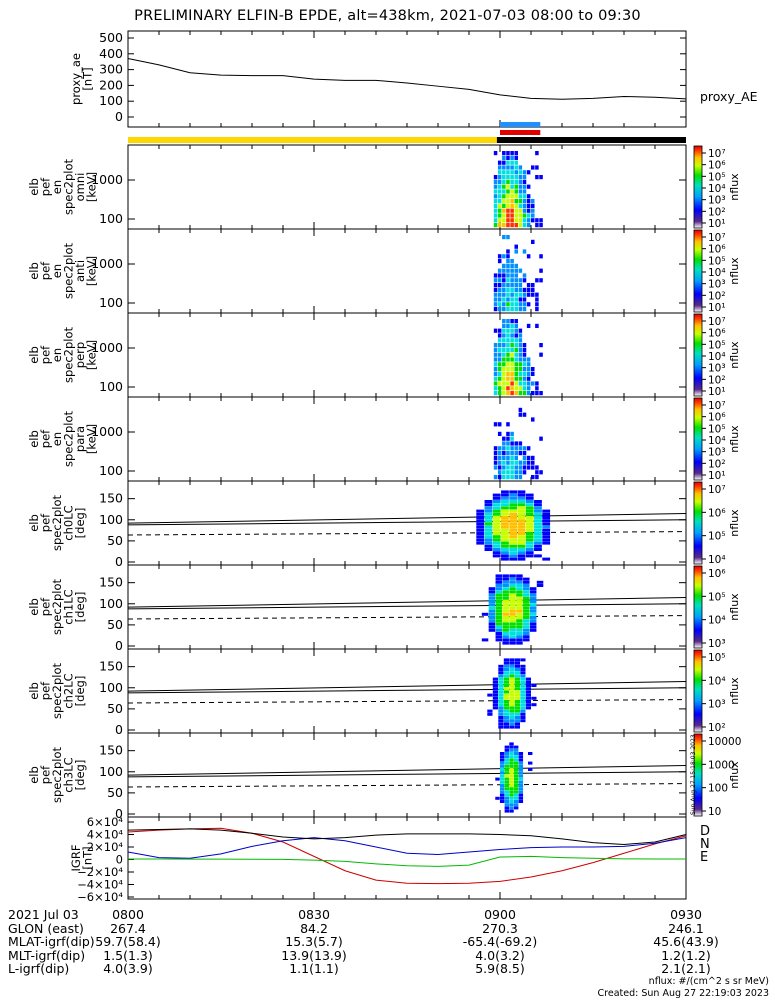  What do you see at coordinates (500, 942) in the screenshot?
I see `axis-row-value: -65.4(-69.2)` at bounding box center [500, 942].